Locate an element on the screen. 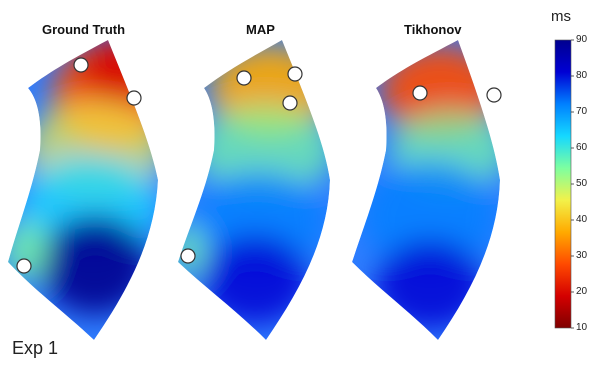  experiment-label: Exp 1 is located at coordinates (35, 348).